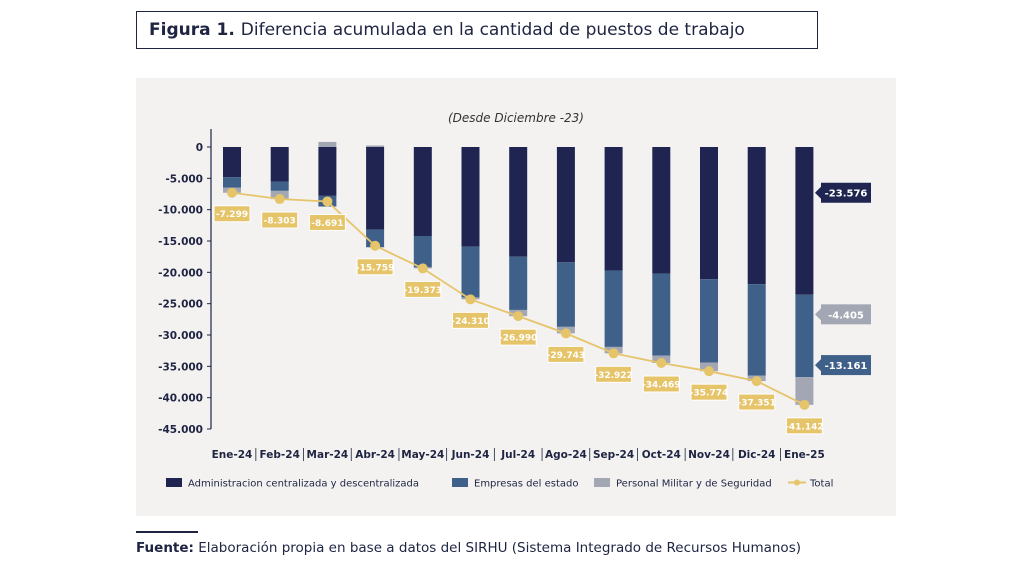  I want to click on total-point-label: -29.743, so click(566, 354).